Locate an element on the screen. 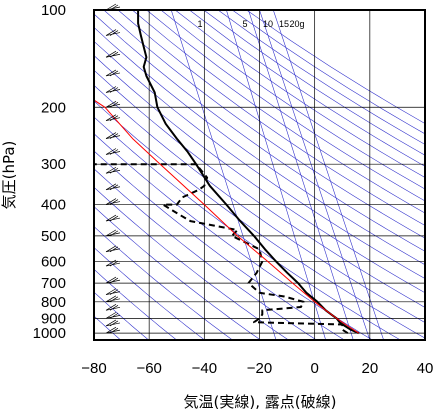  x-tick-label: −60 is located at coordinates (148, 368).